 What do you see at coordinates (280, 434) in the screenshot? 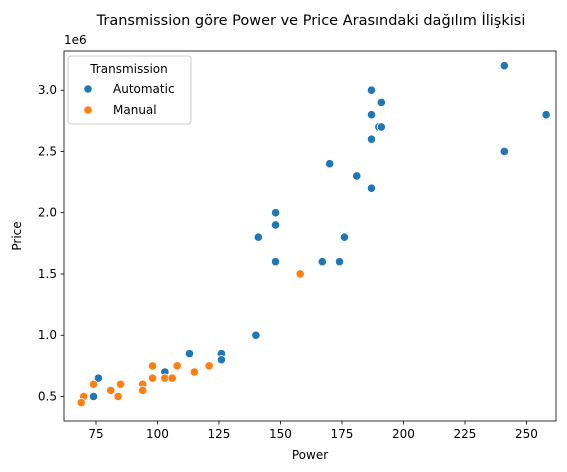
I see `x-tick-label: 150` at bounding box center [280, 434].